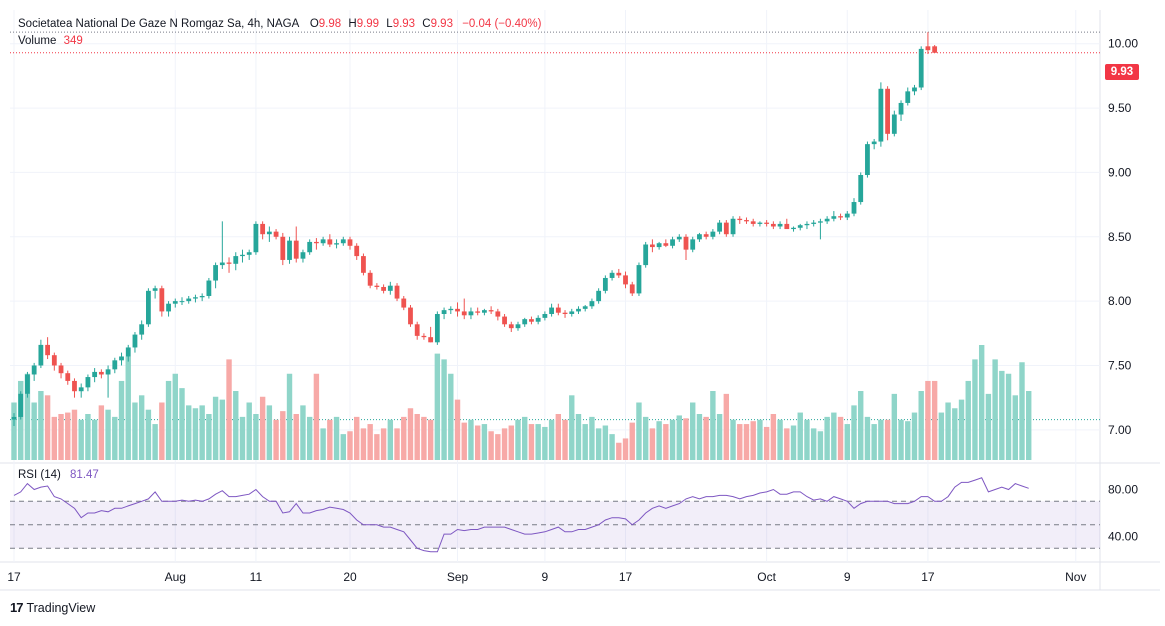  I want to click on close-value: 9.93, so click(441, 24).